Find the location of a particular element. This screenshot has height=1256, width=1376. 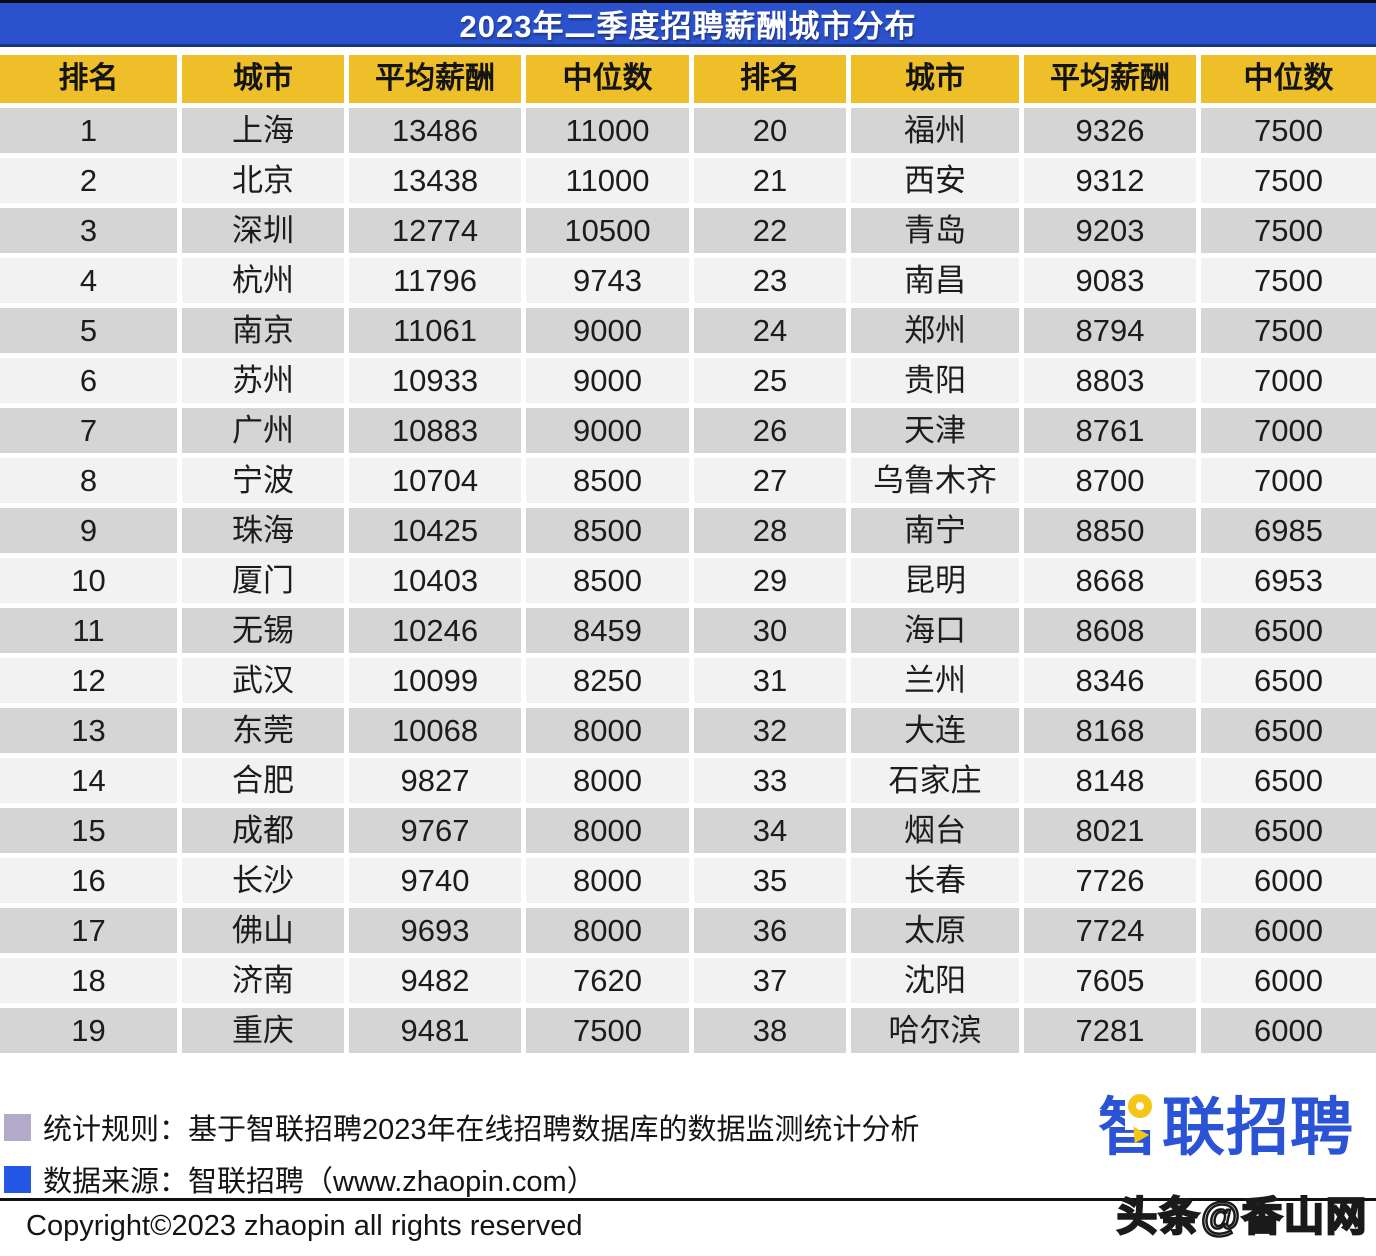

table-cell-avg: 7724 is located at coordinates (1110, 930).